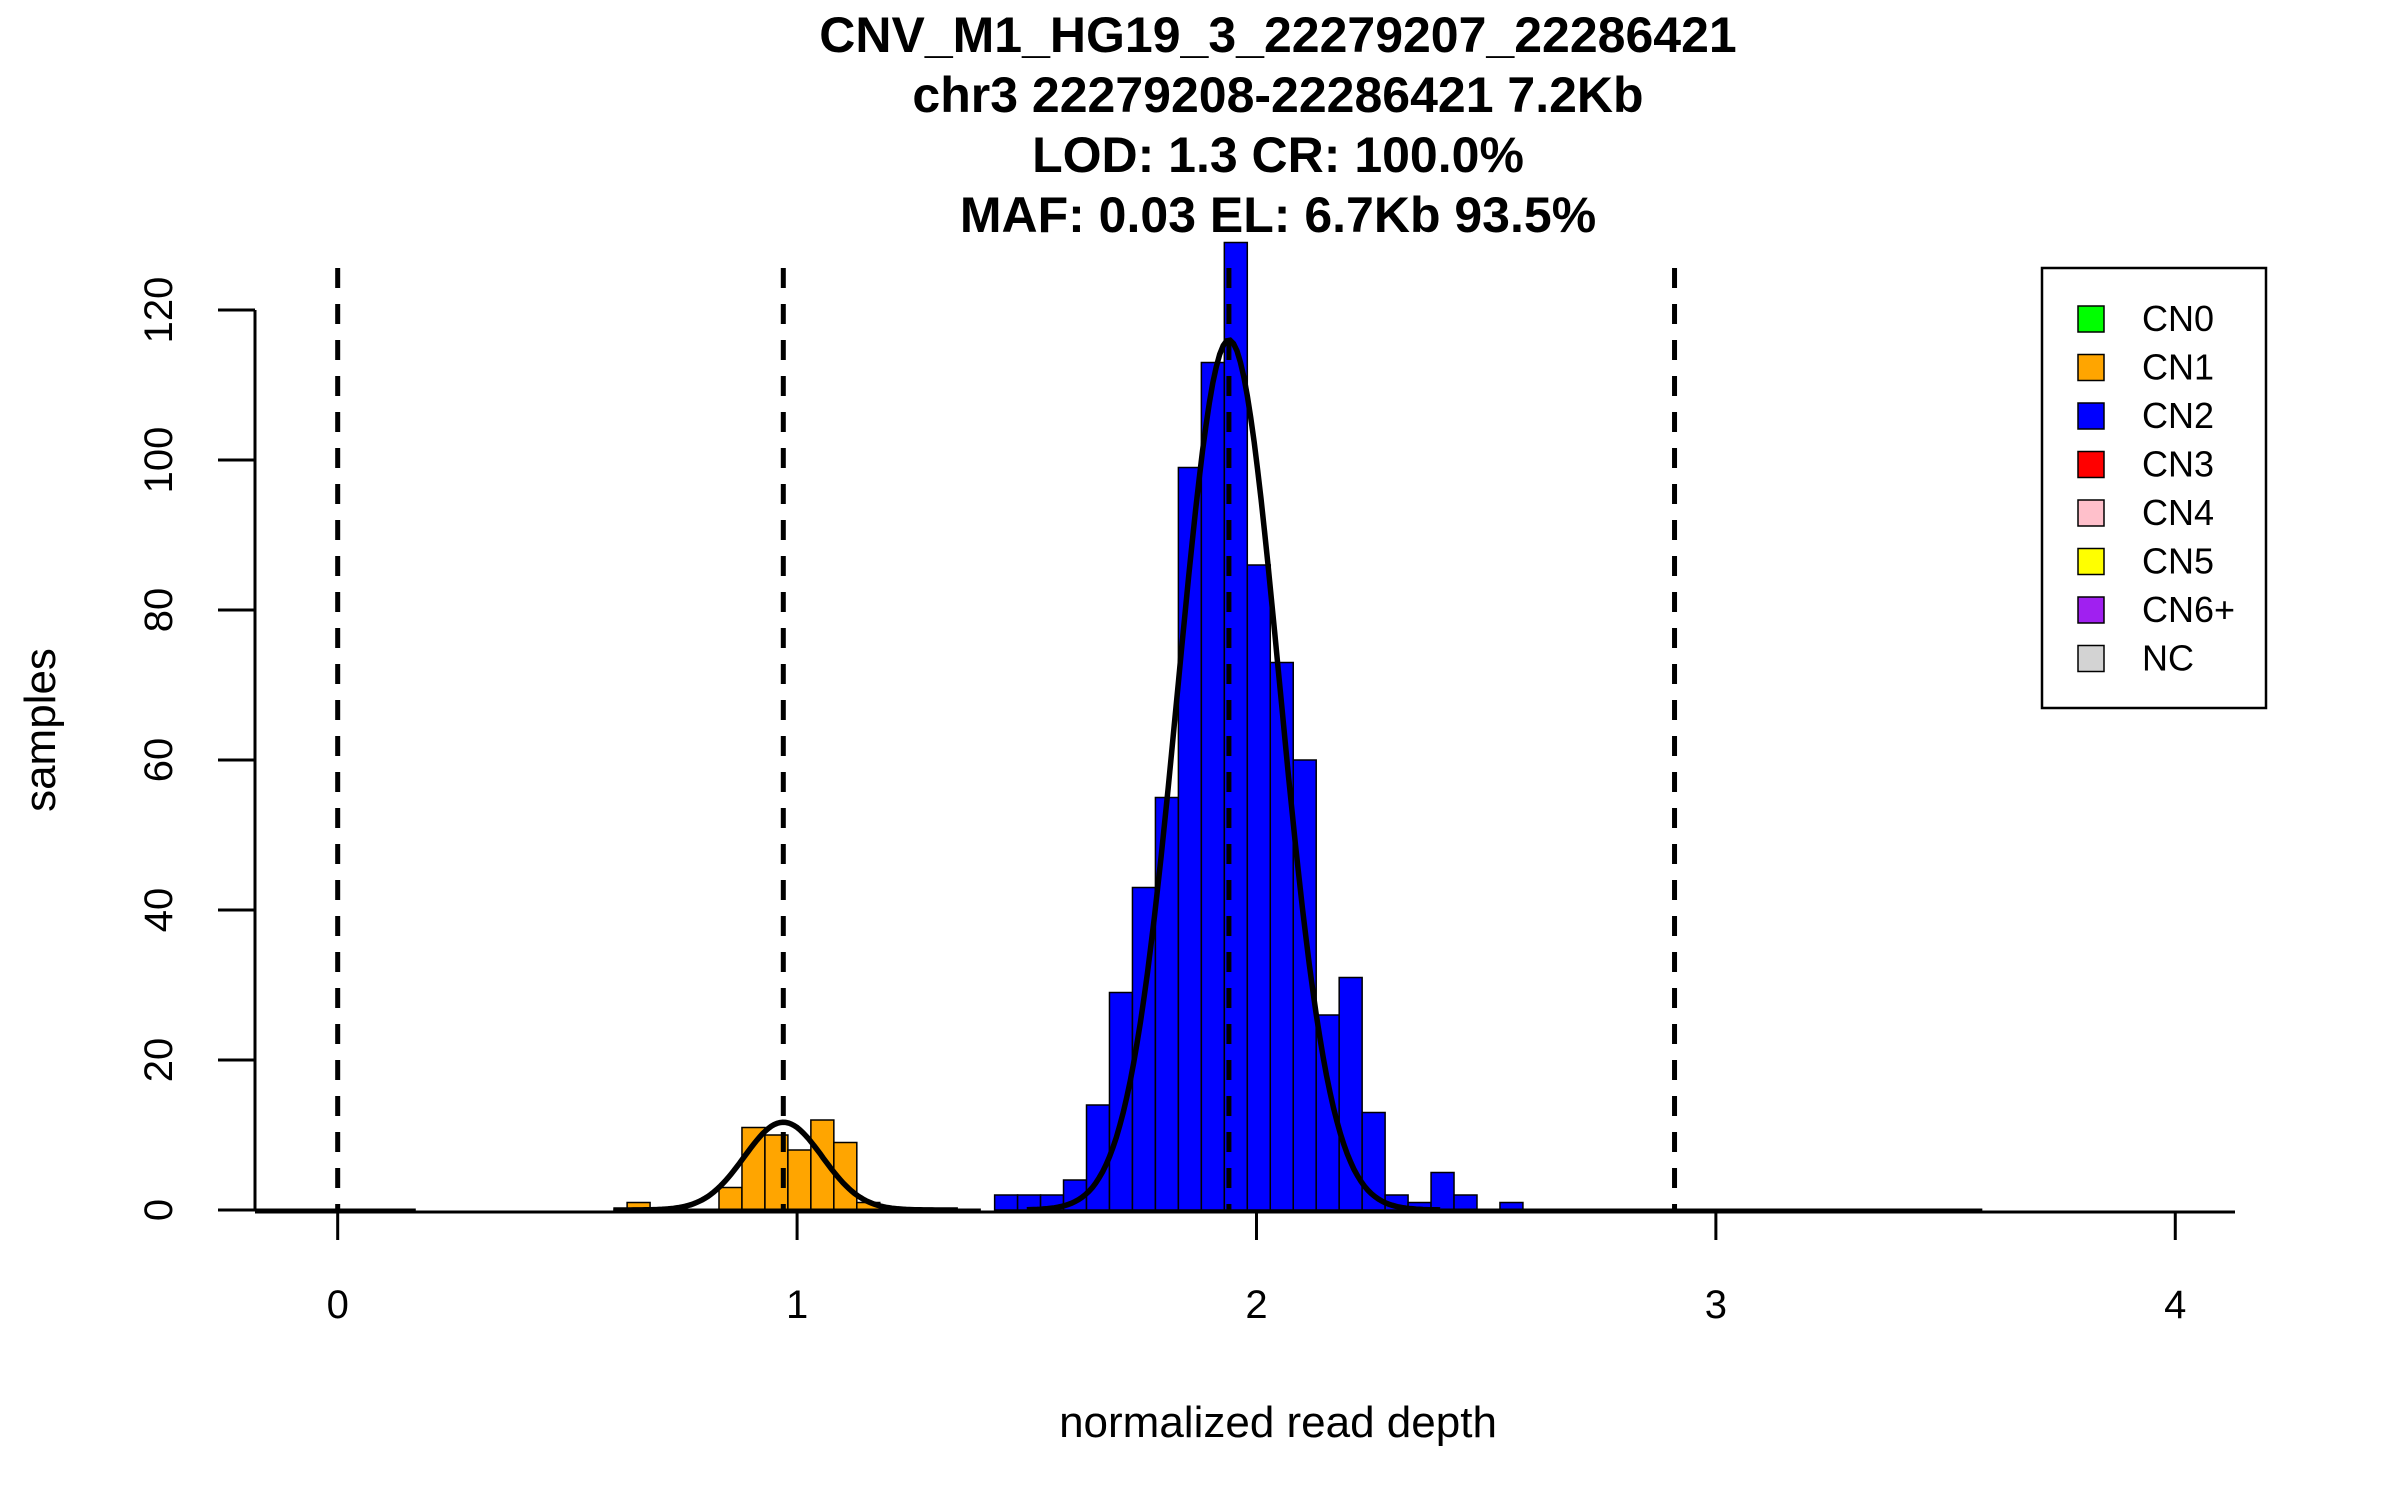 The image size is (2400, 1500). I want to click on legend-label-cn4: CN4, so click(2178, 512).